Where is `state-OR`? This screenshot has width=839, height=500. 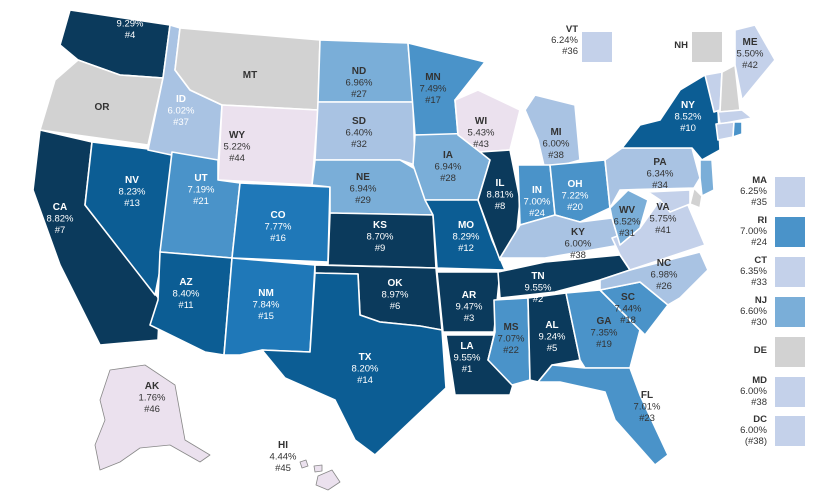
state-OR is located at coordinates (101, 102).